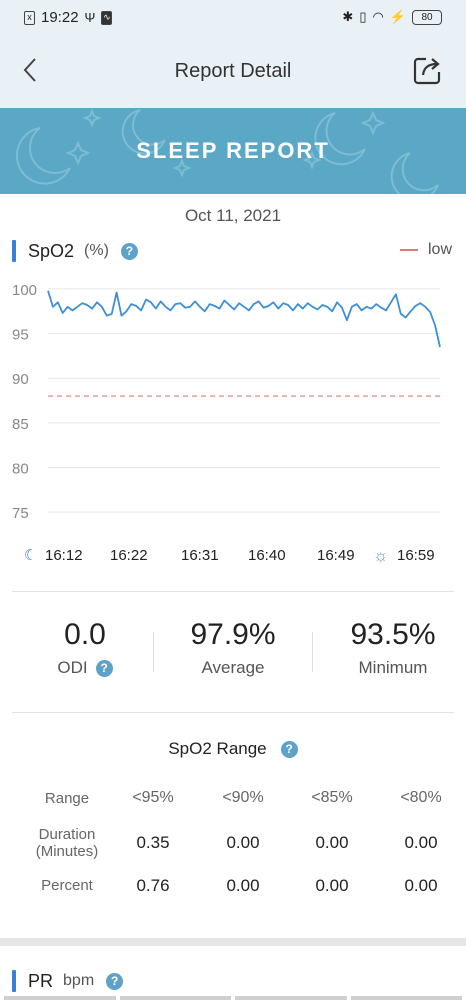 The width and height of the screenshot is (466, 1000). What do you see at coordinates (24, 290) in the screenshot?
I see `y-tick-label: 100` at bounding box center [24, 290].